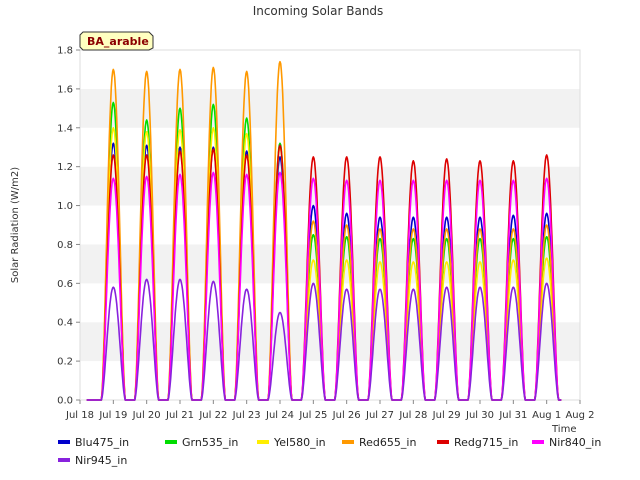 This screenshot has width=640, height=480. Describe the element at coordinates (79, 415) in the screenshot. I see `x-tick-label: Jul 18` at that location.